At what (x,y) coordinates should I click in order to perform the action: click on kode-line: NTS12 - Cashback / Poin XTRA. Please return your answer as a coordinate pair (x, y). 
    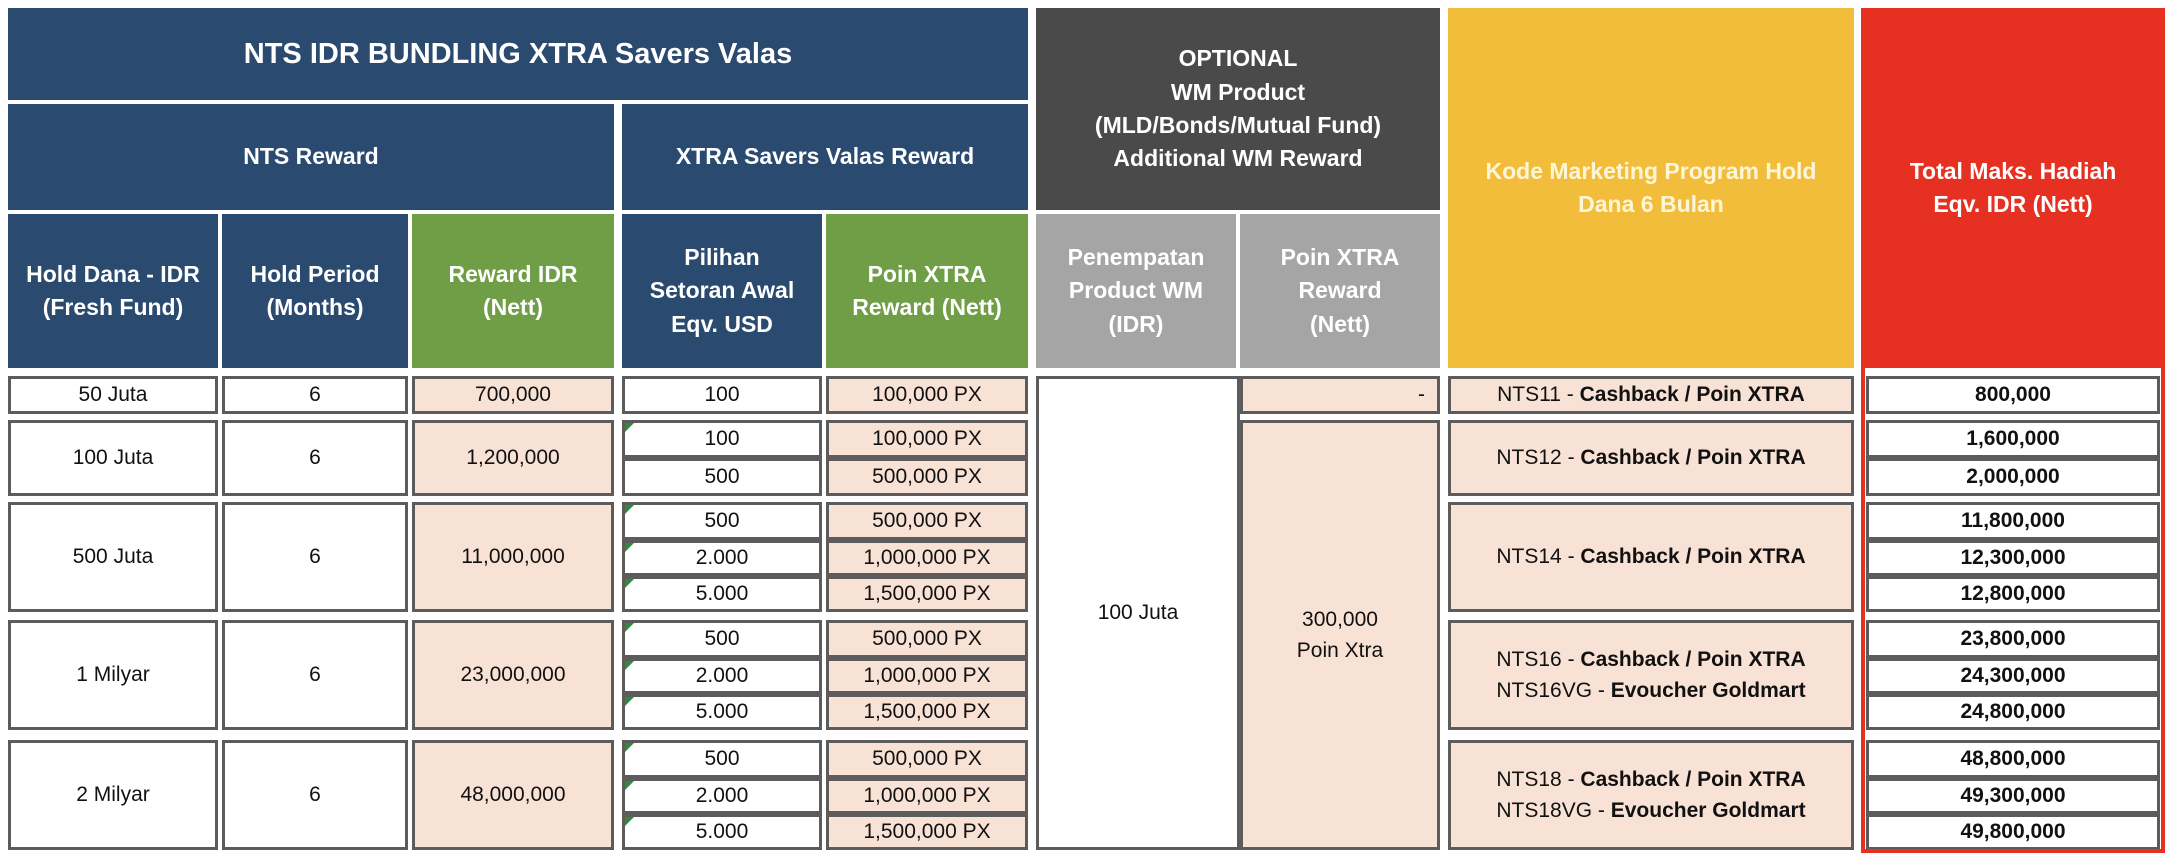
    Looking at the image, I should click on (1651, 458).